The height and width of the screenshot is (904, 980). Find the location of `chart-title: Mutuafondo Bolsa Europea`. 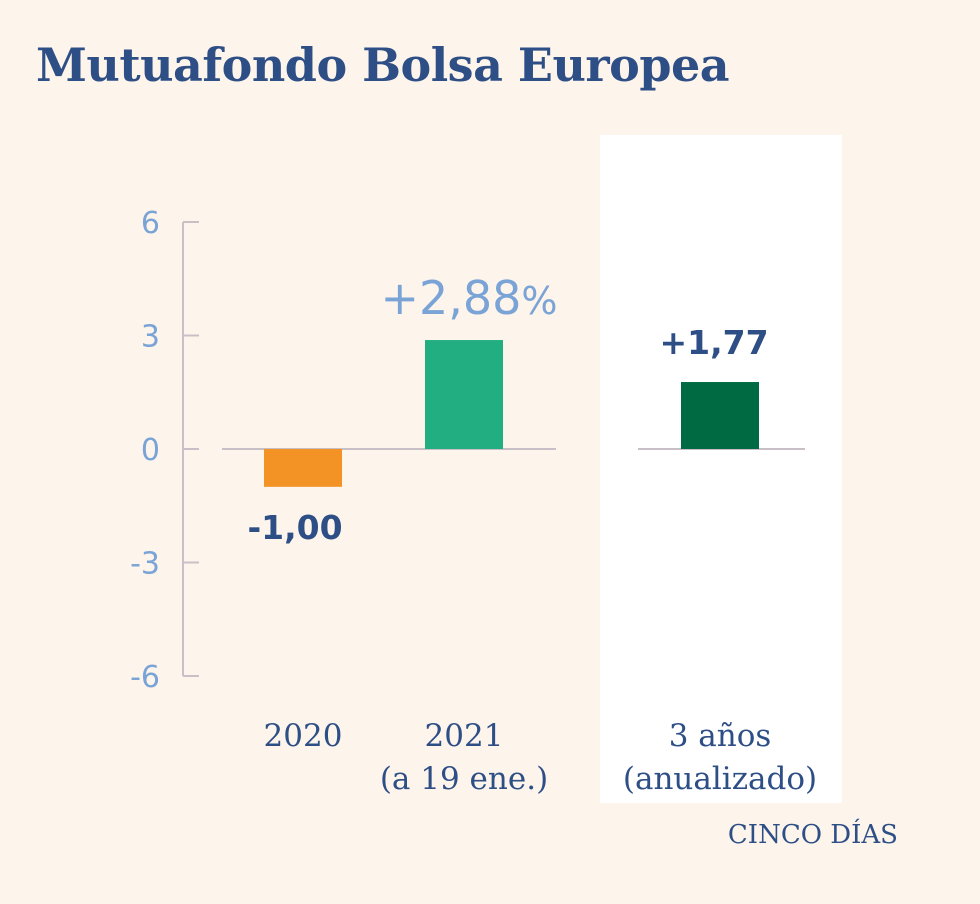

chart-title: Mutuafondo Bolsa Europea is located at coordinates (383, 65).